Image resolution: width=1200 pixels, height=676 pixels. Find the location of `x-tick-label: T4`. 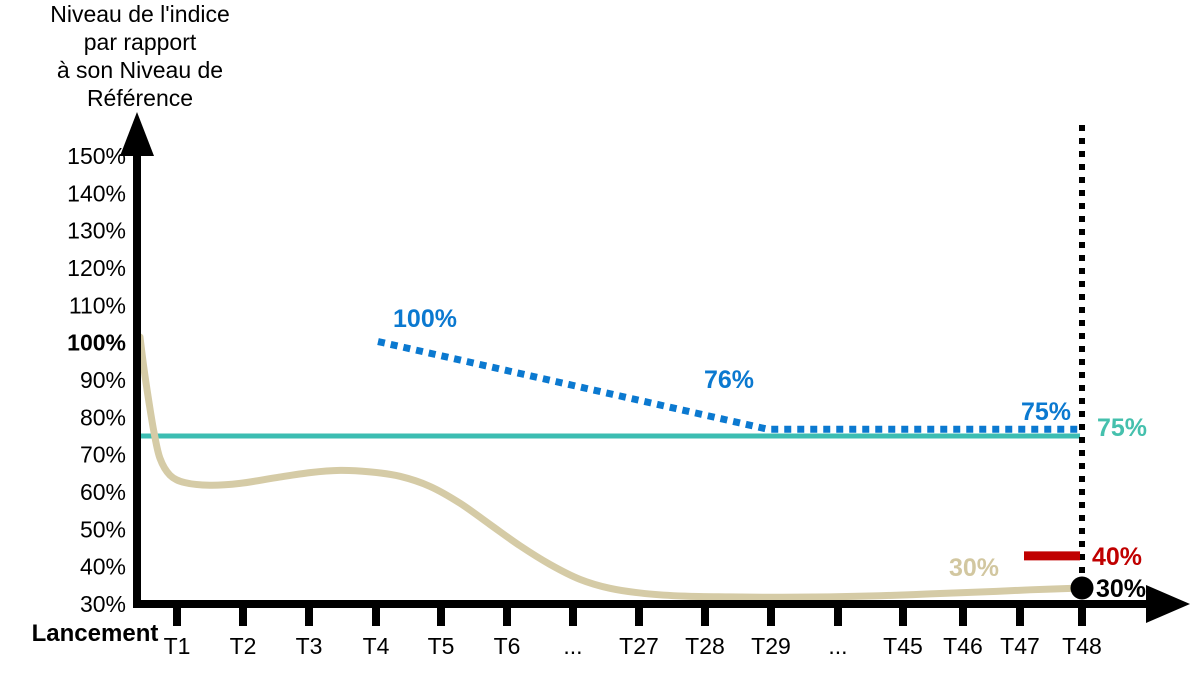

x-tick-label: T4 is located at coordinates (376, 646).